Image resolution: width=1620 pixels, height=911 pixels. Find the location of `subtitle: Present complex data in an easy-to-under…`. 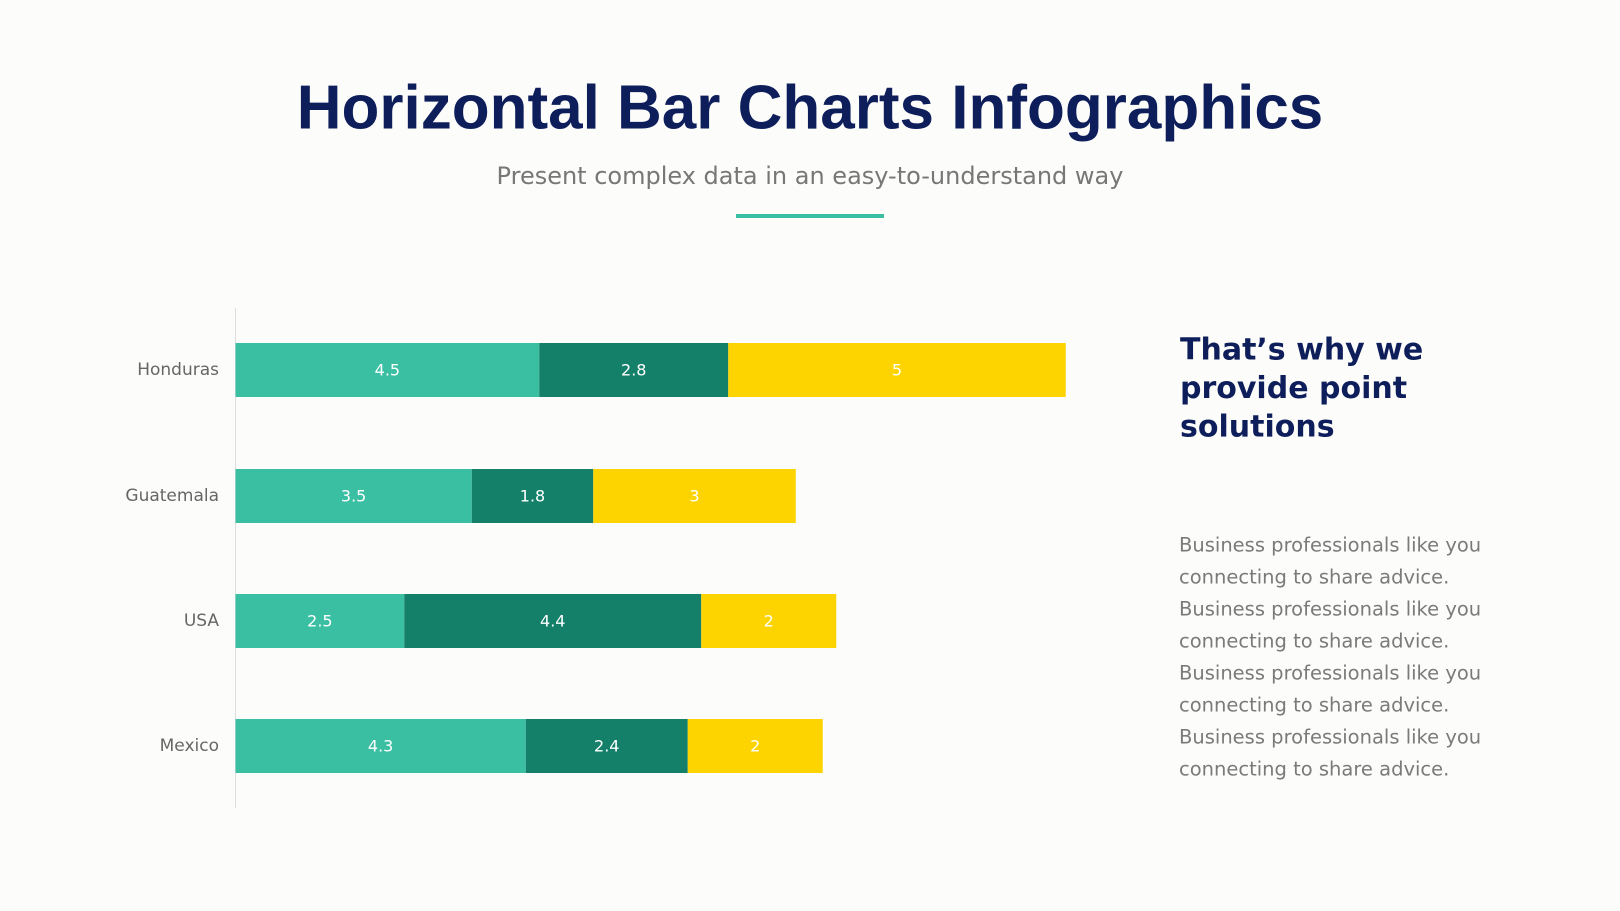

subtitle: Present complex data in an easy-to-under… is located at coordinates (810, 176).